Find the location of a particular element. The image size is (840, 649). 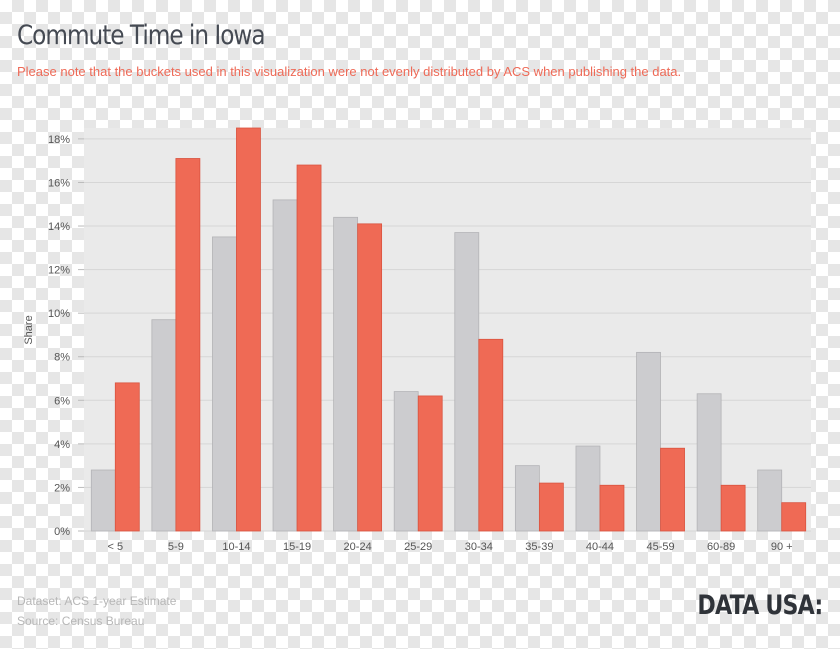

x-tick-label: 60-89 is located at coordinates (721, 547).